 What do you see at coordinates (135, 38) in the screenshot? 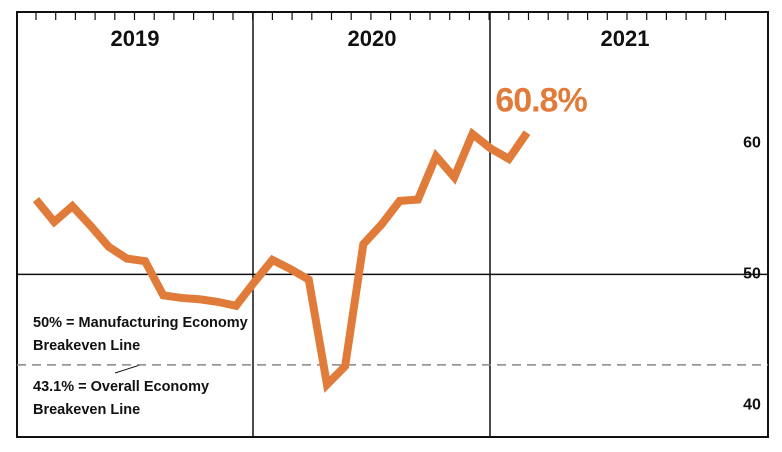
I see `section-label: 2019` at bounding box center [135, 38].